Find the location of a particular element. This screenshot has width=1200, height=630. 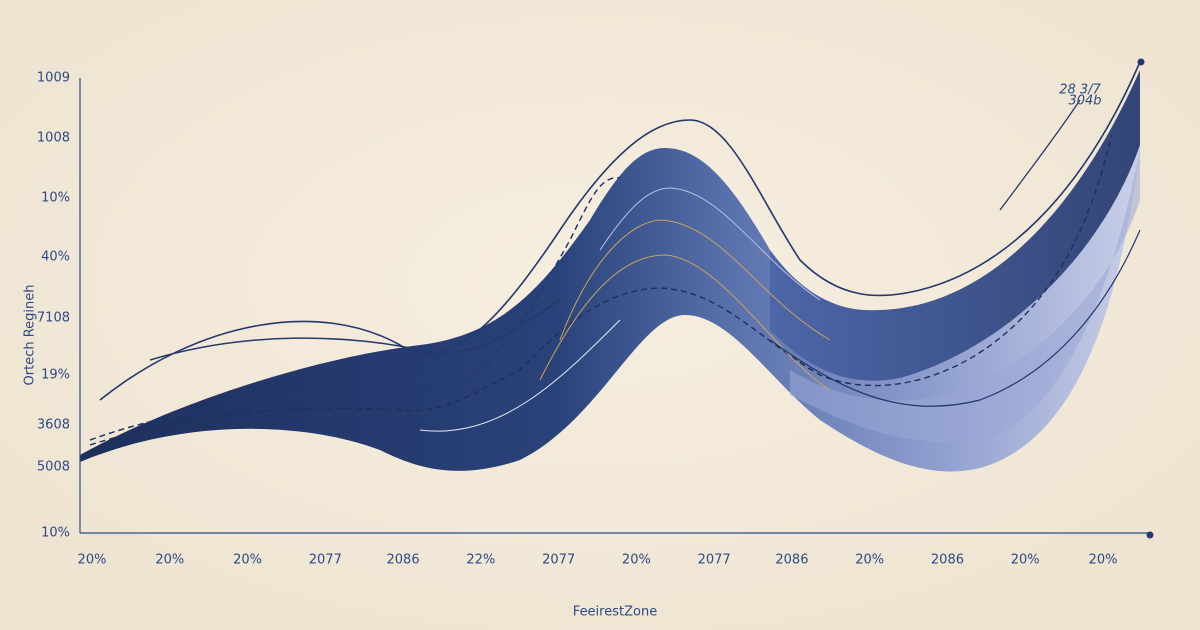

y-tick-label: 19% is located at coordinates (55, 375).